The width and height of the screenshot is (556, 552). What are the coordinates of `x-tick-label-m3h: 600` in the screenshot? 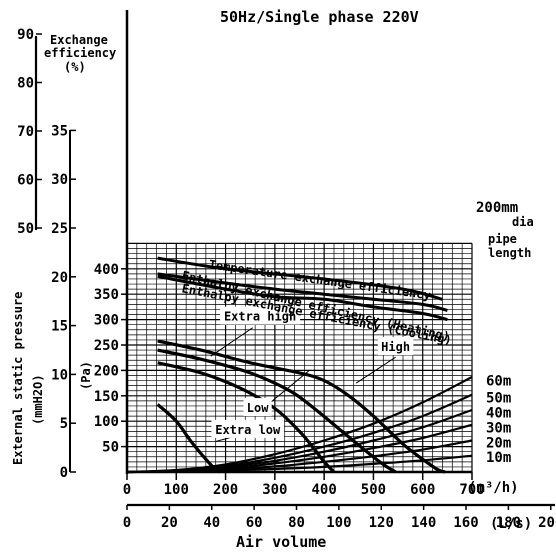 It's located at (422, 490).